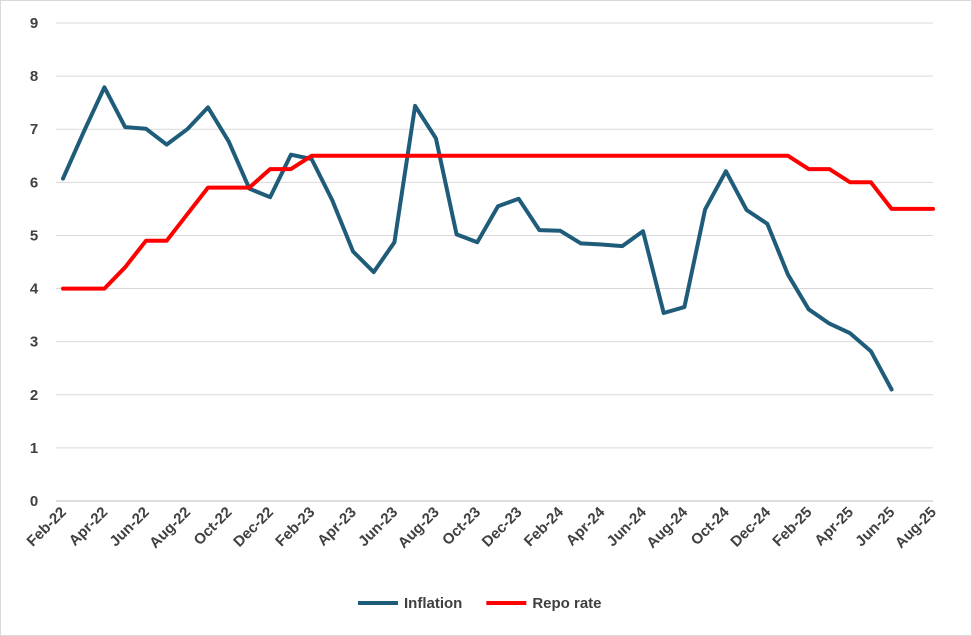 The width and height of the screenshot is (972, 636). Describe the element at coordinates (34, 342) in the screenshot. I see `y-tick-label: 3` at that location.